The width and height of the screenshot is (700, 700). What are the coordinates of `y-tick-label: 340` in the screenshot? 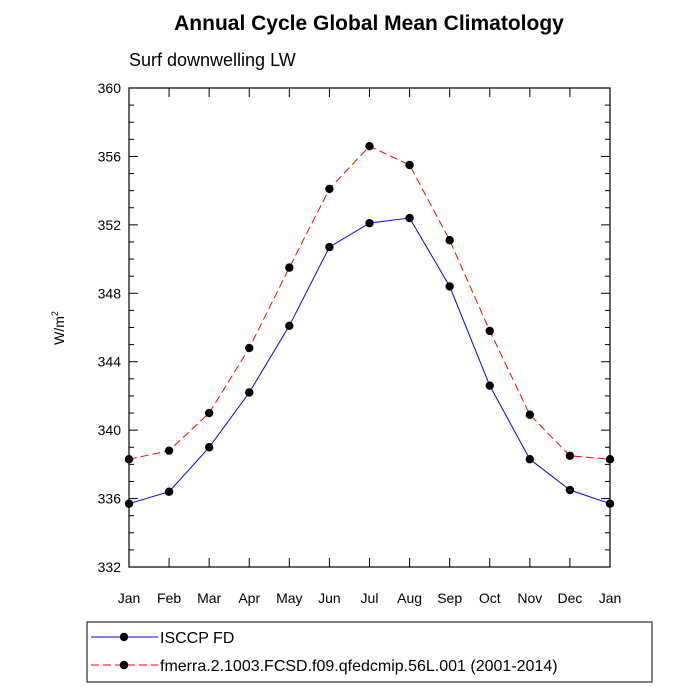 It's located at (110, 430).